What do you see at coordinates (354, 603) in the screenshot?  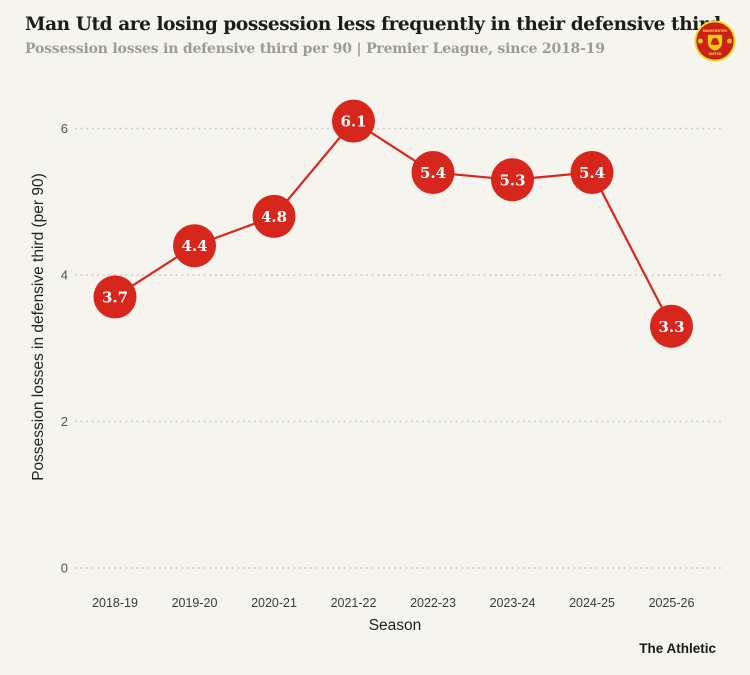 I see `x-tick-label-2021-22: 2021-22` at bounding box center [354, 603].